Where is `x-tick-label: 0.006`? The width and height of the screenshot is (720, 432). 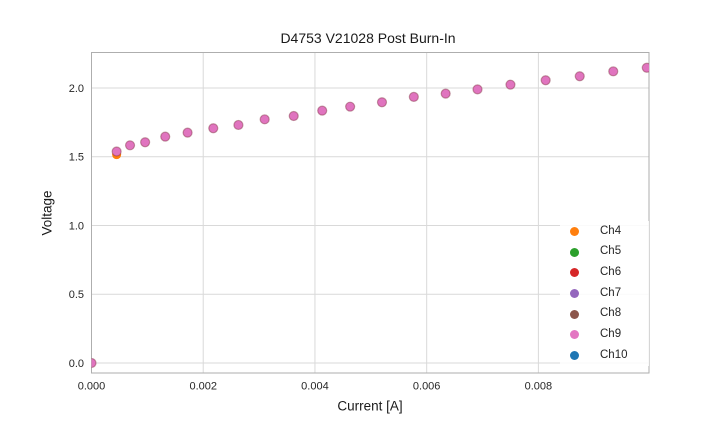 x-tick-label: 0.006 is located at coordinates (427, 387).